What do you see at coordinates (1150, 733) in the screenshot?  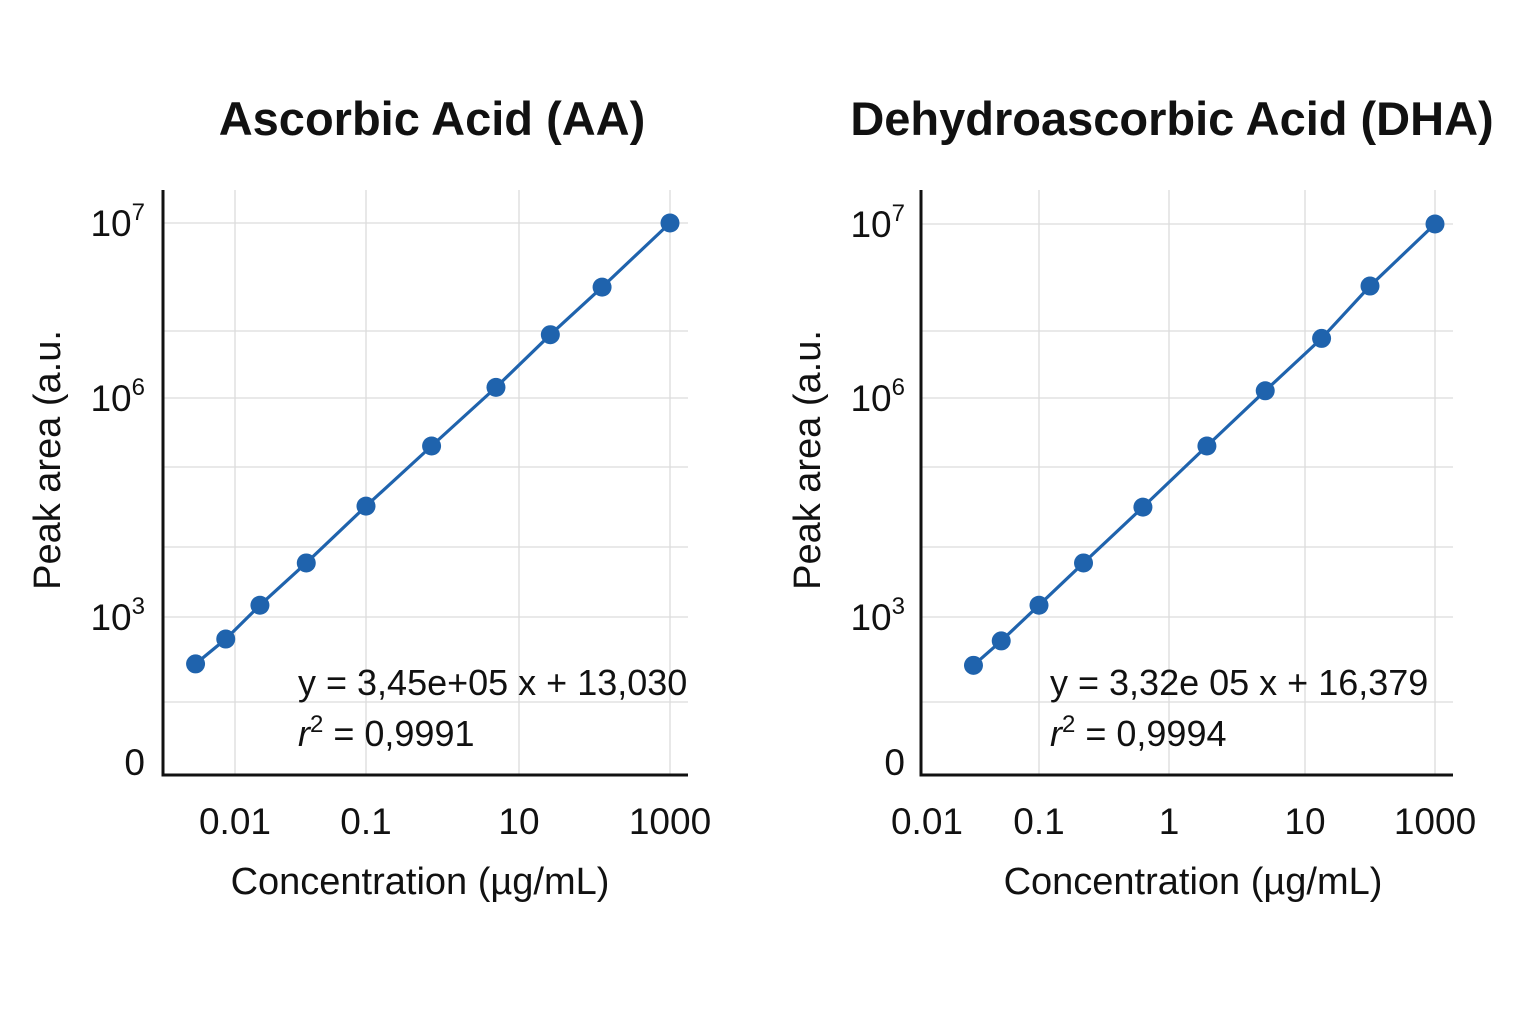 I see `r-squared-value: = 0,9994` at bounding box center [1150, 733].